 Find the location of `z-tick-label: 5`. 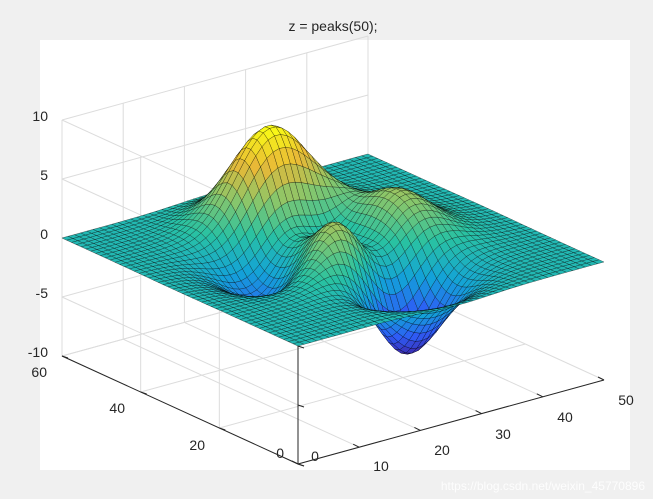

z-tick-label: 5 is located at coordinates (44, 175).